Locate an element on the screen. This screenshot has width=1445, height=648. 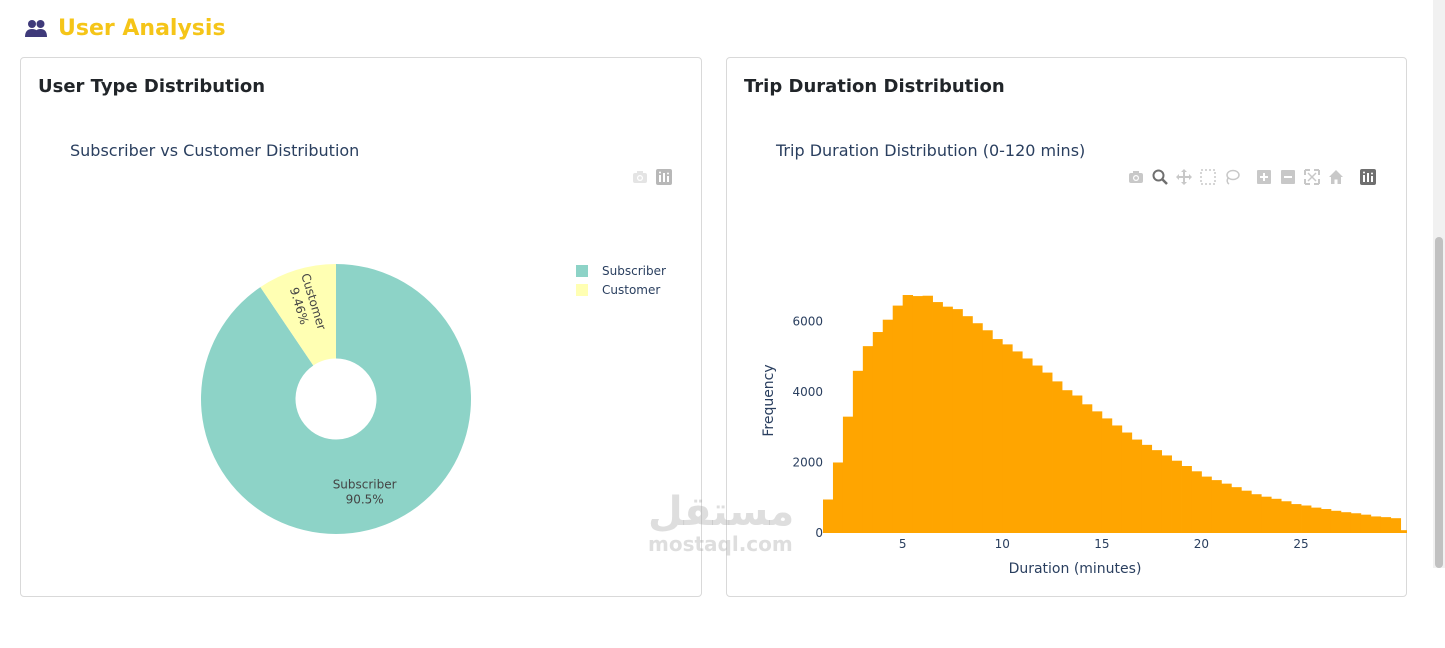
x-tick-label: 5 is located at coordinates (903, 544).